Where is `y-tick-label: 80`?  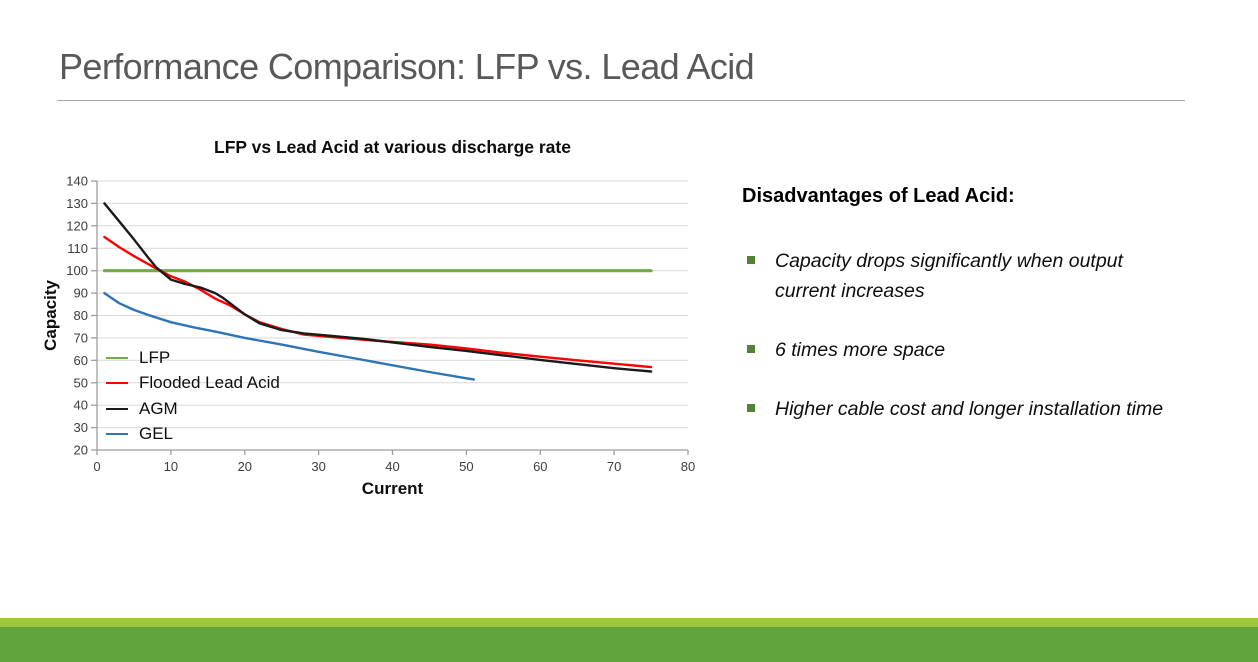 y-tick-label: 80 is located at coordinates (81, 315).